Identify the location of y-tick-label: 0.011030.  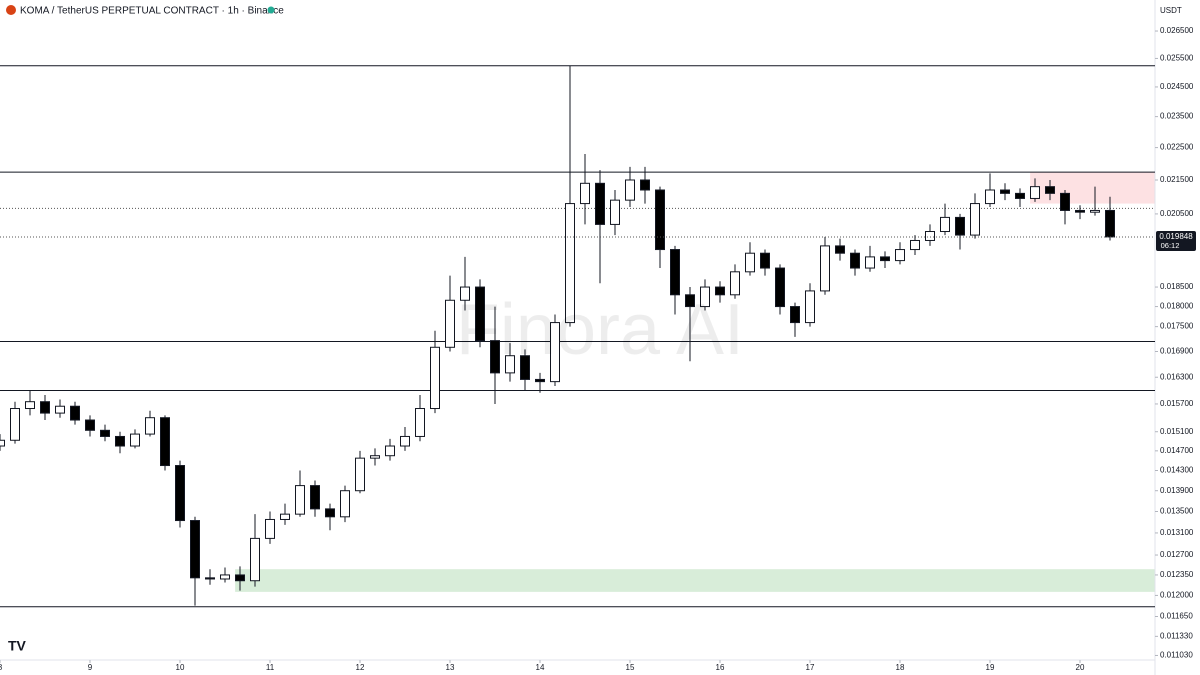
(1176, 655).